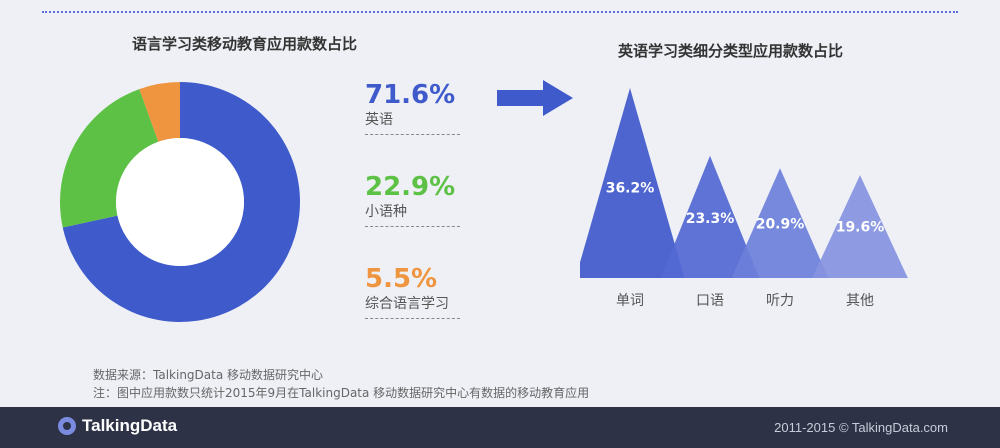 Image resolution: width=1000 pixels, height=448 pixels. What do you see at coordinates (386, 212) in the screenshot?
I see `stat-minor-languages-name: 小语种` at bounding box center [386, 212].